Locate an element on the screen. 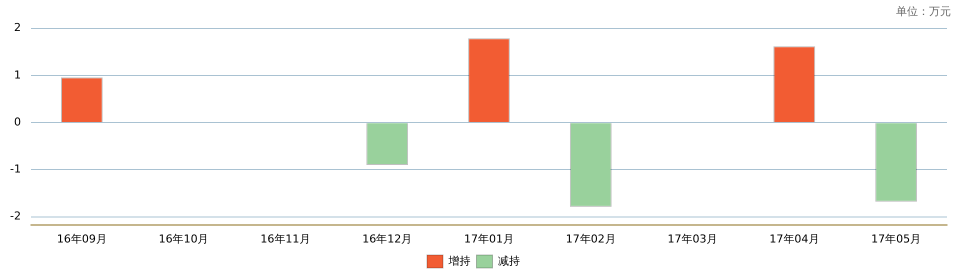 This screenshot has height=278, width=959. y-tick-label: -2 is located at coordinates (15, 216).